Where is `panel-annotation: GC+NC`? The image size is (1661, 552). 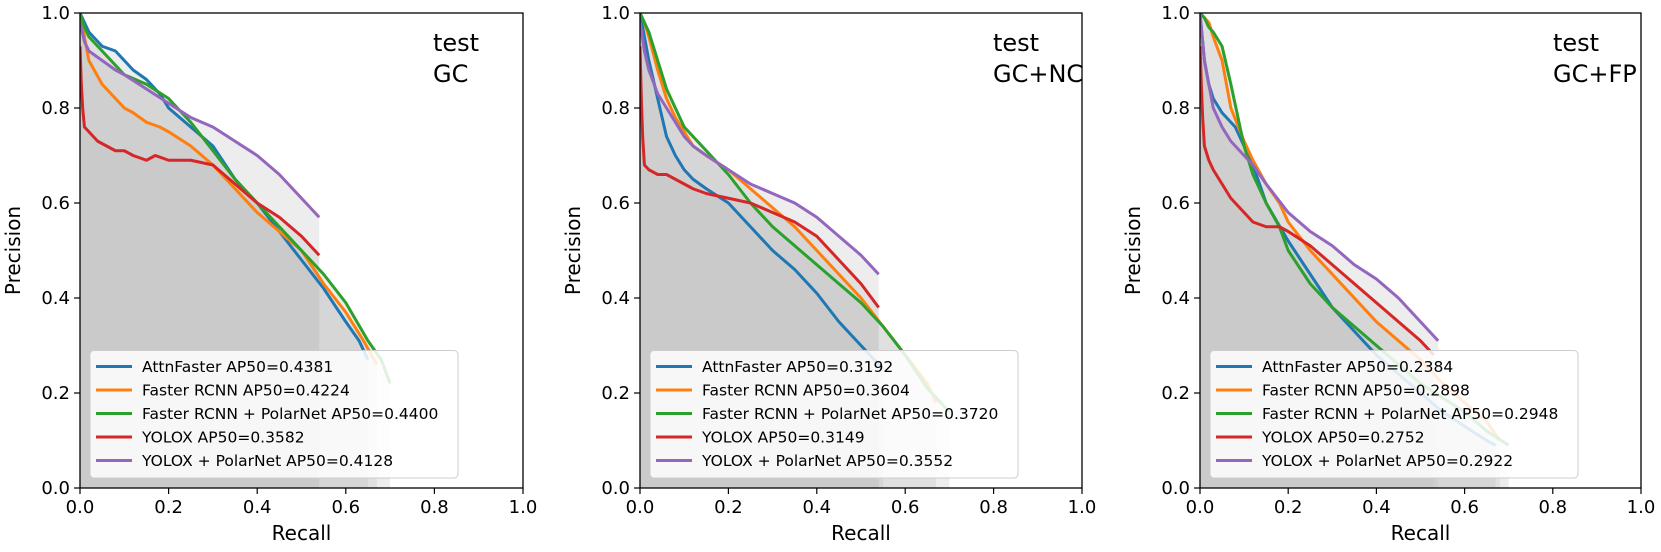
panel-annotation: GC+NC is located at coordinates (1038, 74).